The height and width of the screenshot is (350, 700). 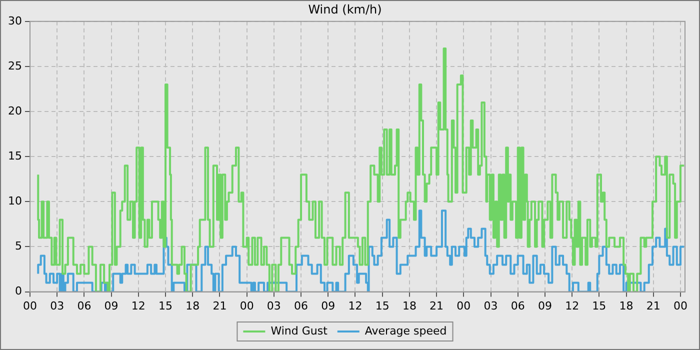 I want to click on y-tick-label: 30, so click(x=15, y=21).